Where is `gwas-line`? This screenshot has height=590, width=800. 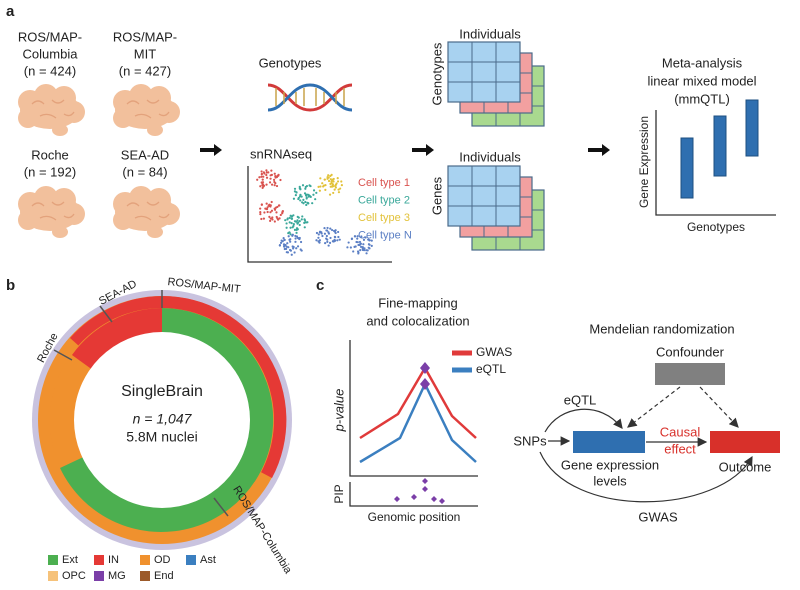
gwas-line is located at coordinates (418, 402).